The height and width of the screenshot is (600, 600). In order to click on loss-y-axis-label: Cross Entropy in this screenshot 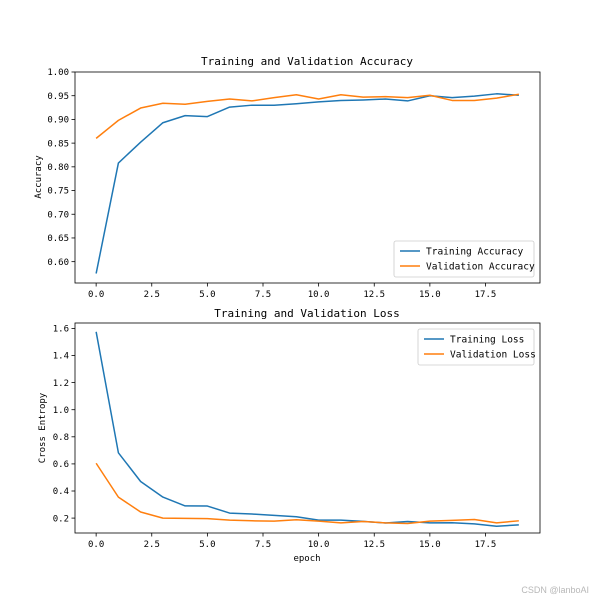, I will do `click(43, 427)`.